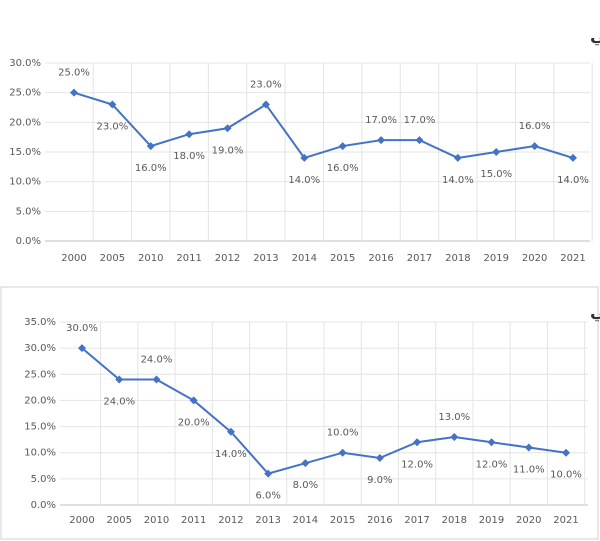 This screenshot has width=600, height=541. Describe the element at coordinates (194, 422) in the screenshot. I see `data-label: 20.0%` at that location.